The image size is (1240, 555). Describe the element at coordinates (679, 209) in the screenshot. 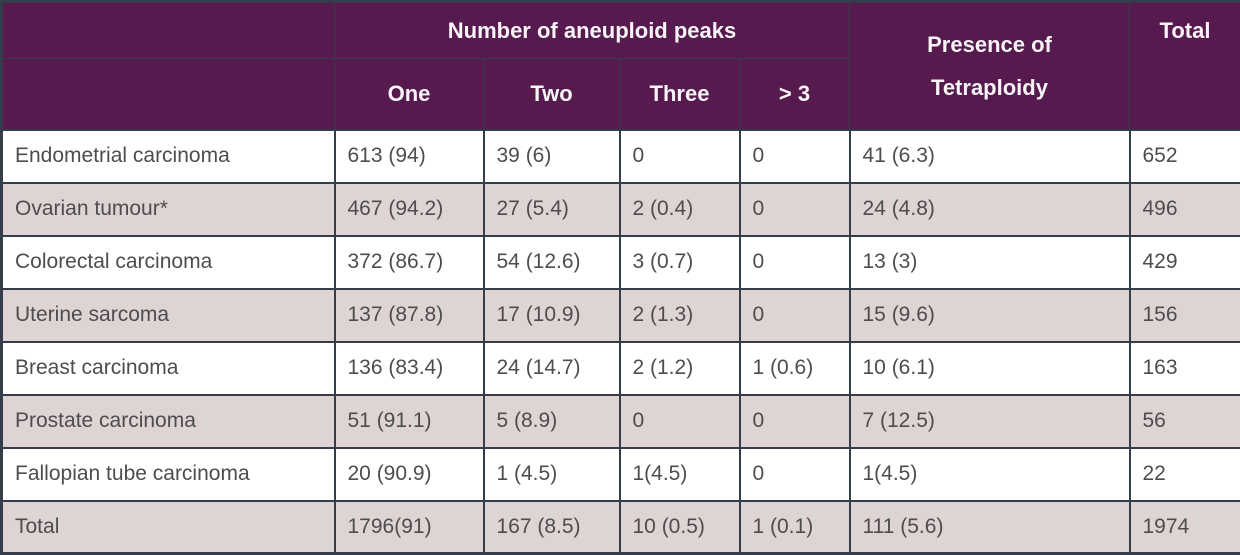

I see `peaks-three-cell: 2 (0.4)` at that location.